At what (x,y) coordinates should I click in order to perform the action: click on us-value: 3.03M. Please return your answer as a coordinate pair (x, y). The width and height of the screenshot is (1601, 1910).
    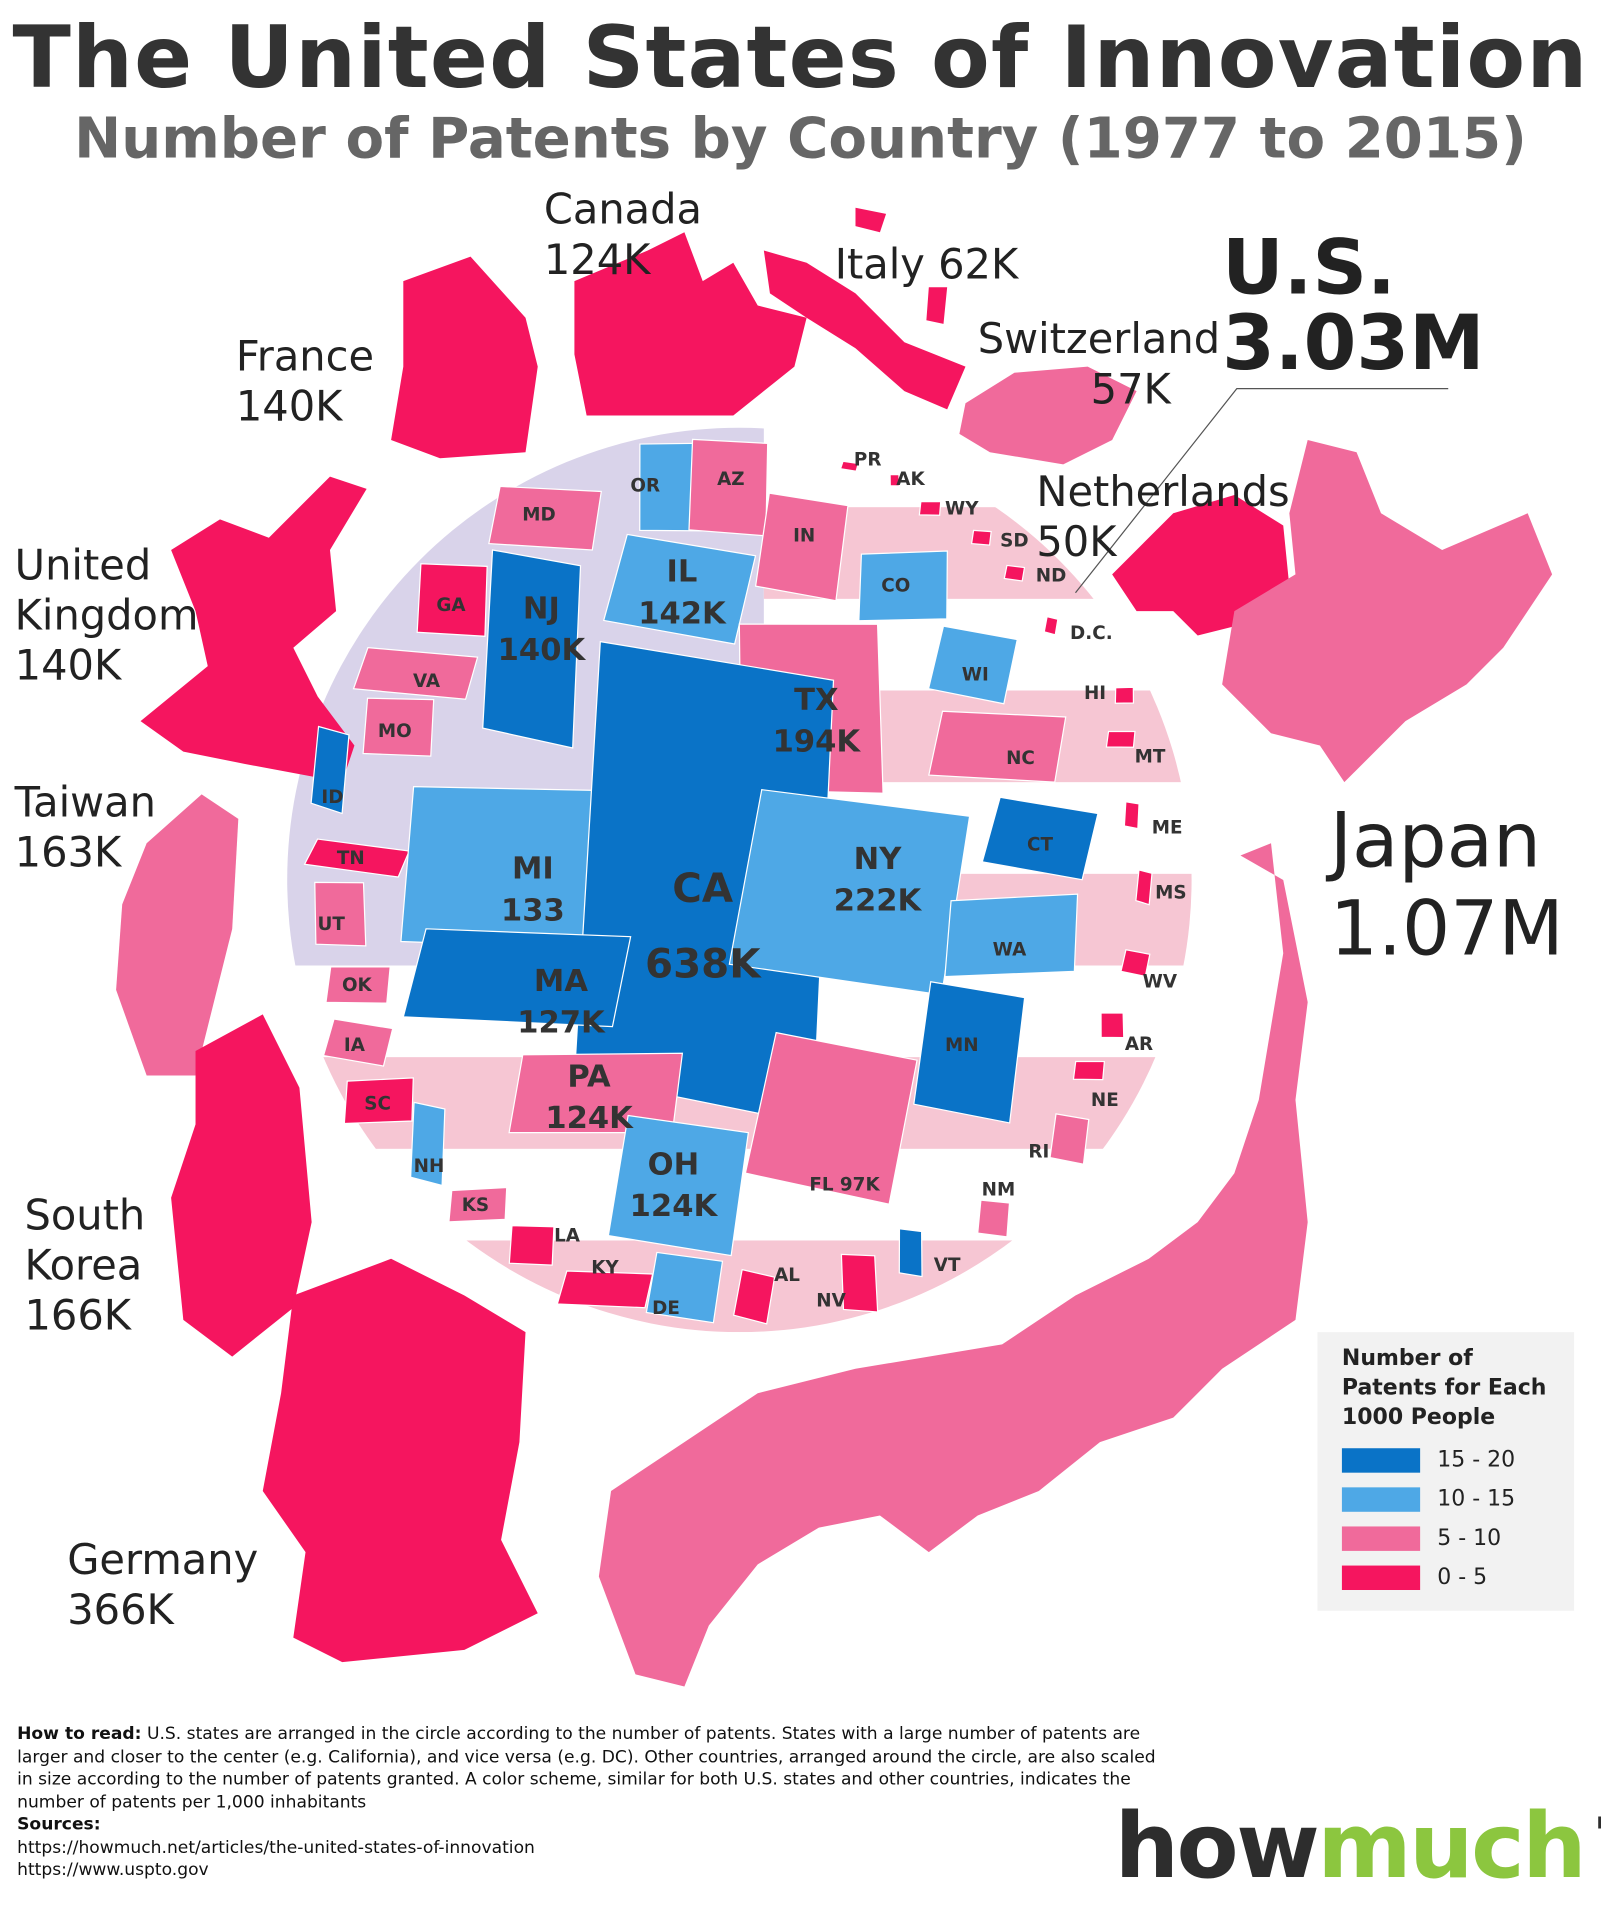
    Looking at the image, I should click on (1353, 343).